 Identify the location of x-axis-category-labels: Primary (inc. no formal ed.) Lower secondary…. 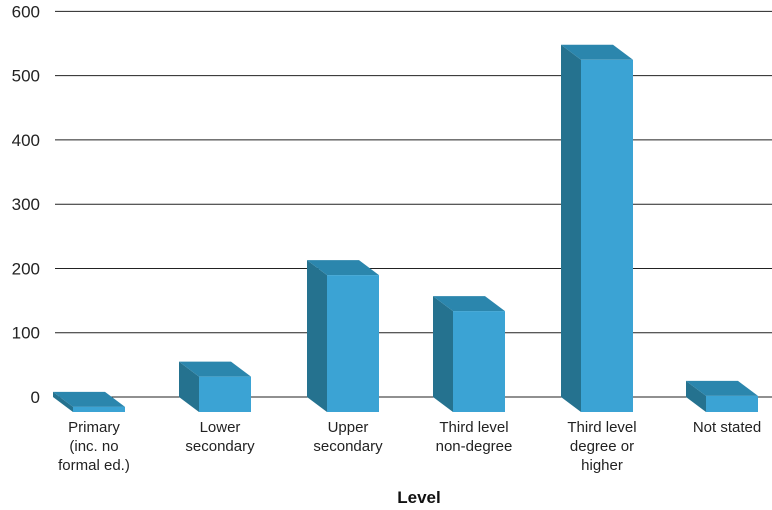
(409, 446).